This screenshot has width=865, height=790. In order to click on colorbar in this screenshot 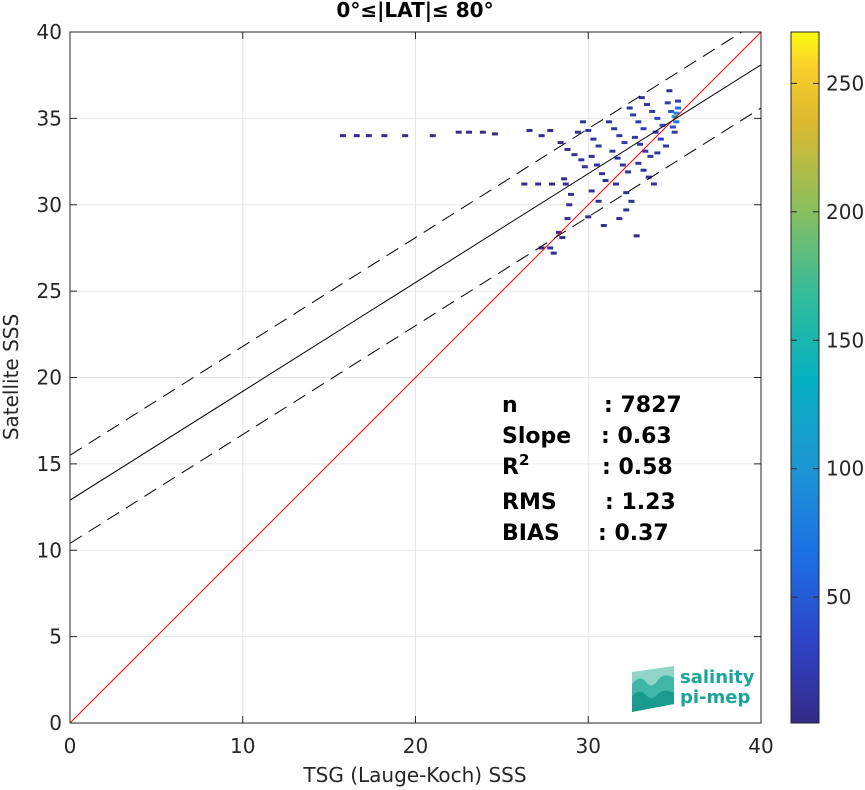, I will do `click(805, 377)`.